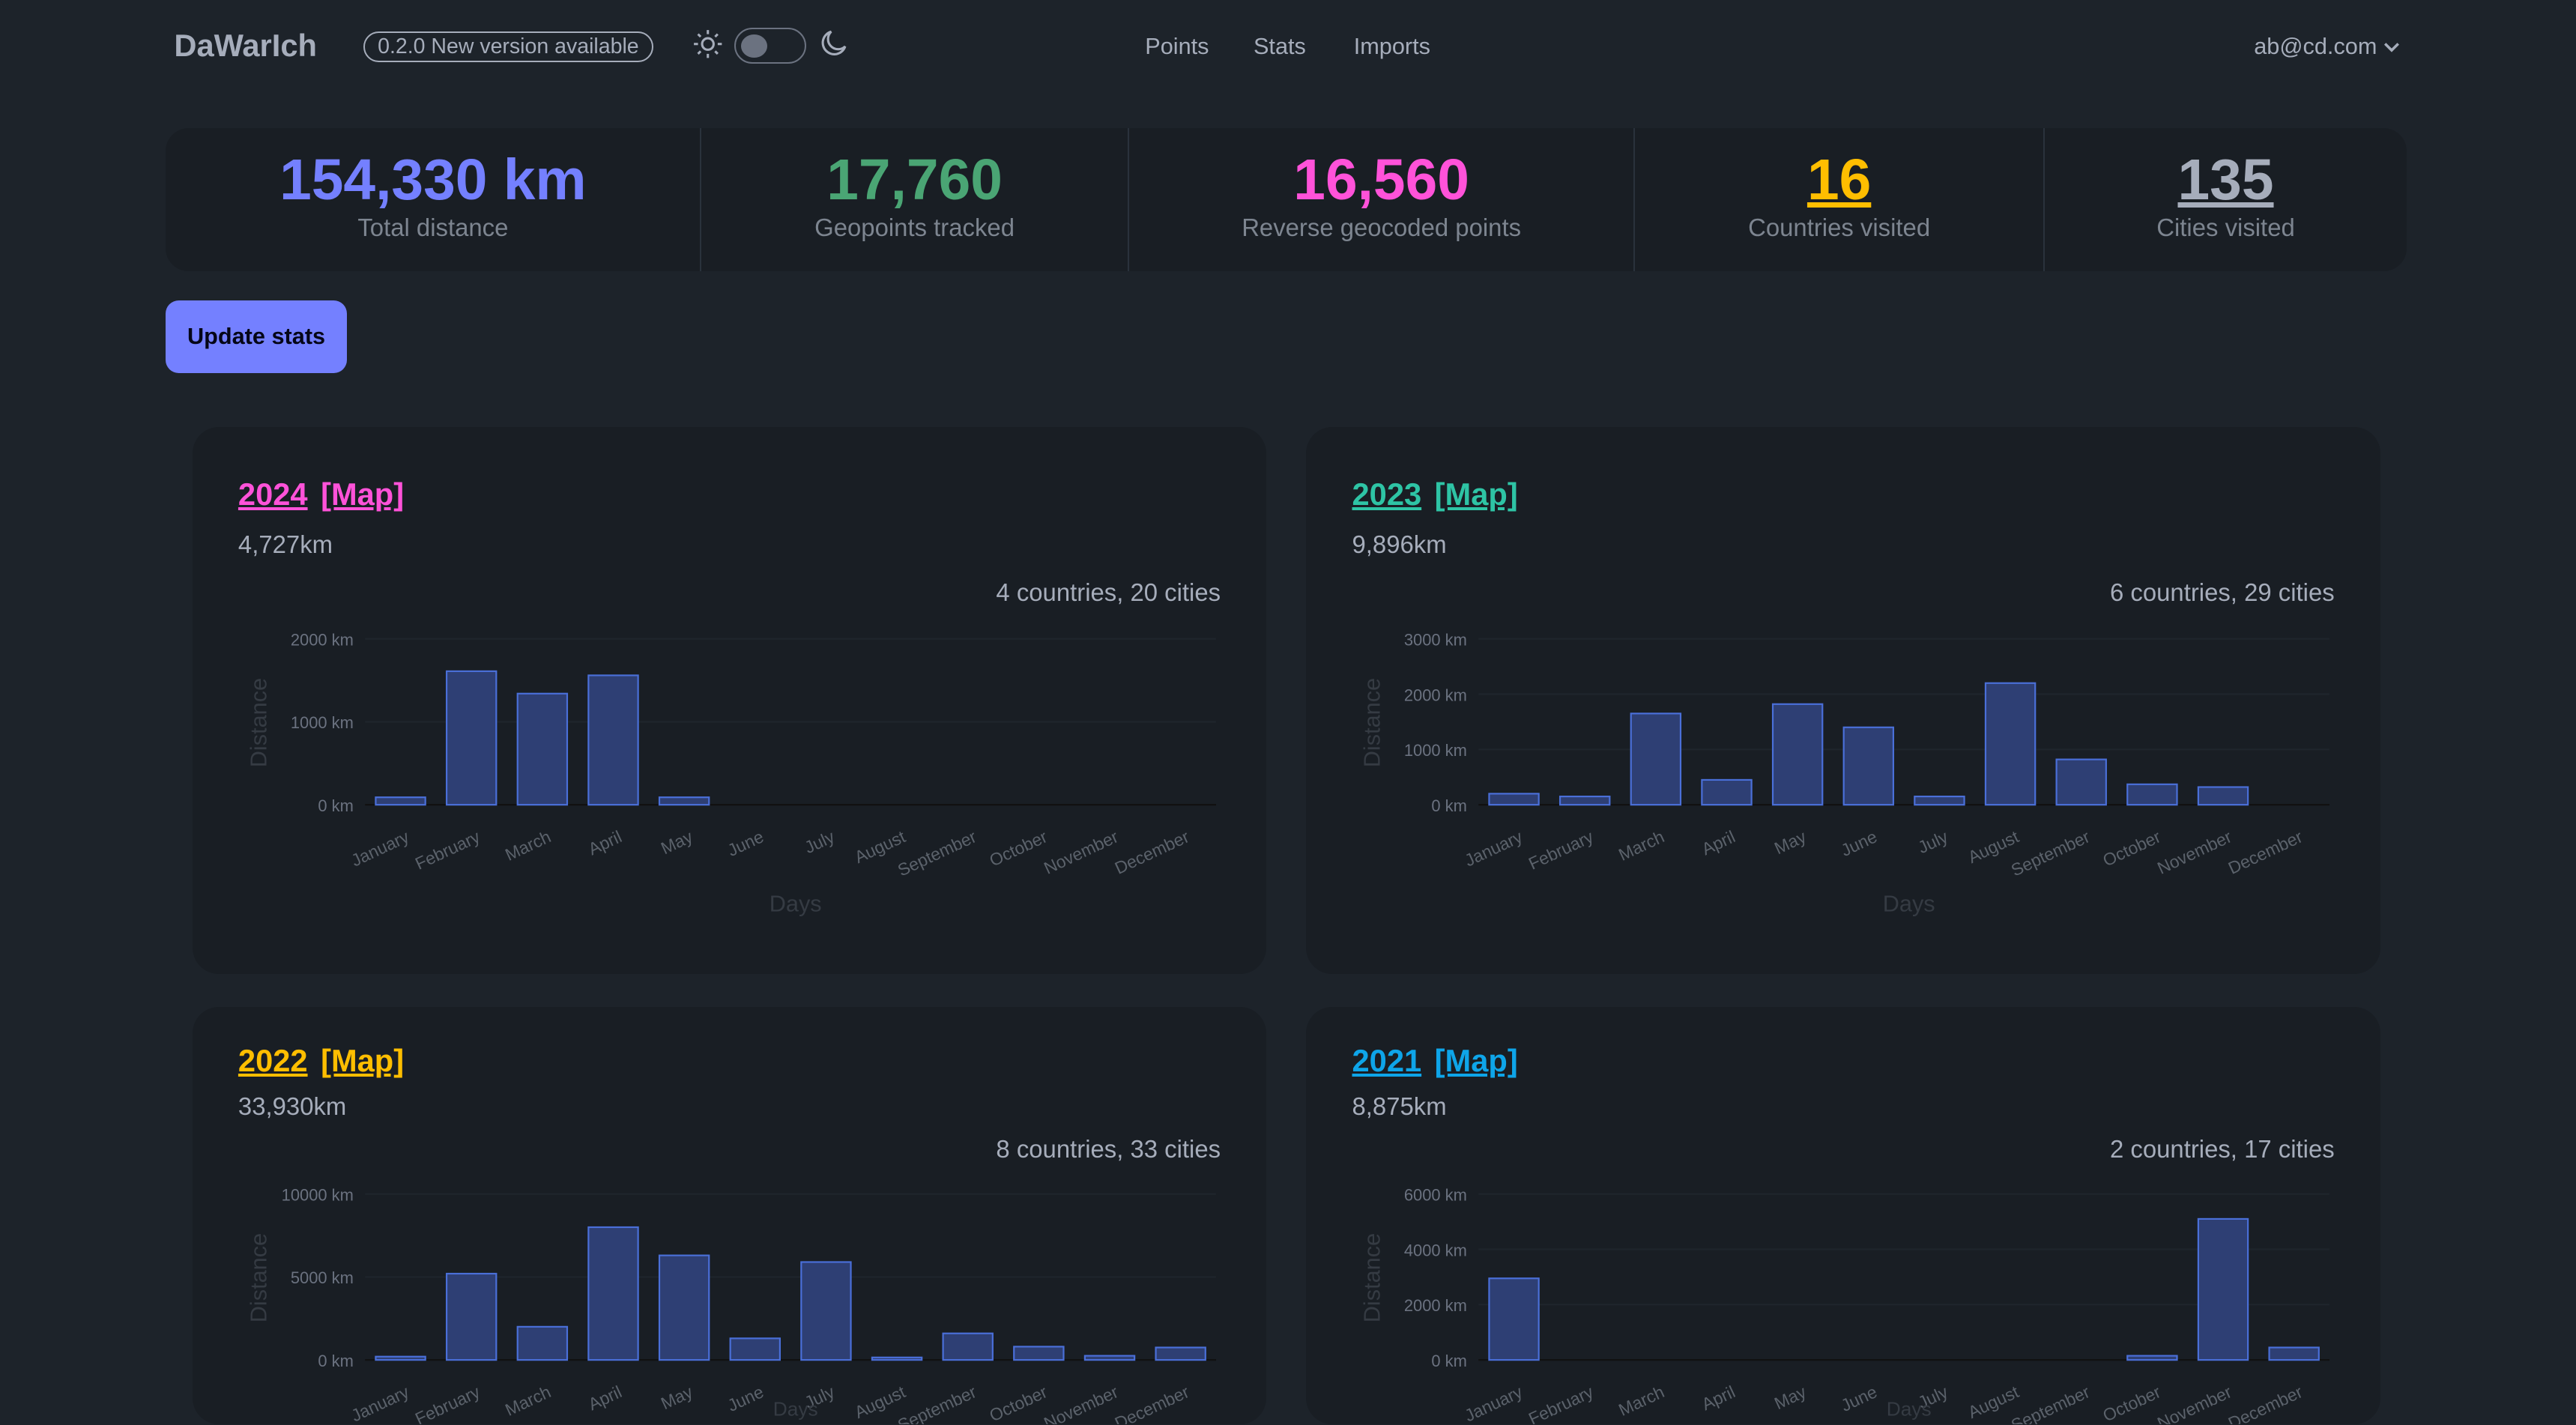  Describe the element at coordinates (1387, 494) in the screenshot. I see `year-link: 2023` at that location.